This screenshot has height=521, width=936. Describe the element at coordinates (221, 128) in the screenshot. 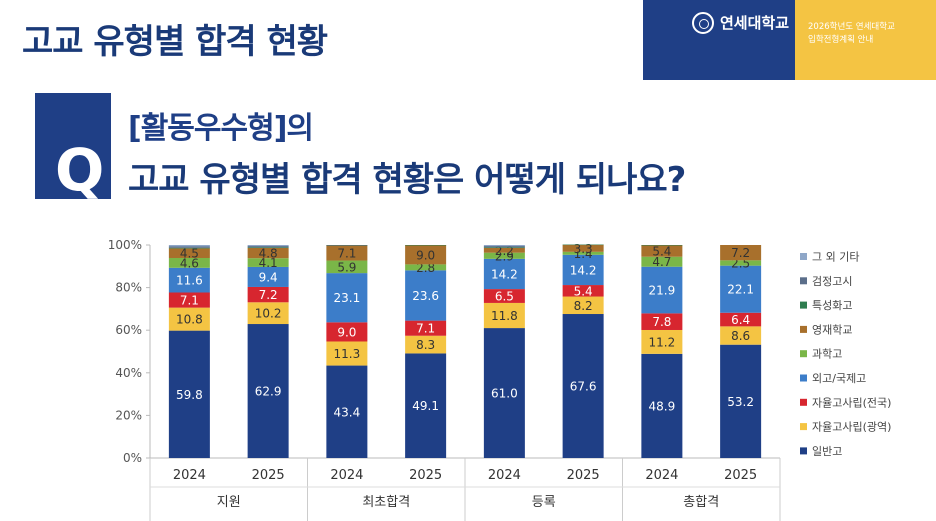

I see `question-line-1: [활동우수형]의` at that location.